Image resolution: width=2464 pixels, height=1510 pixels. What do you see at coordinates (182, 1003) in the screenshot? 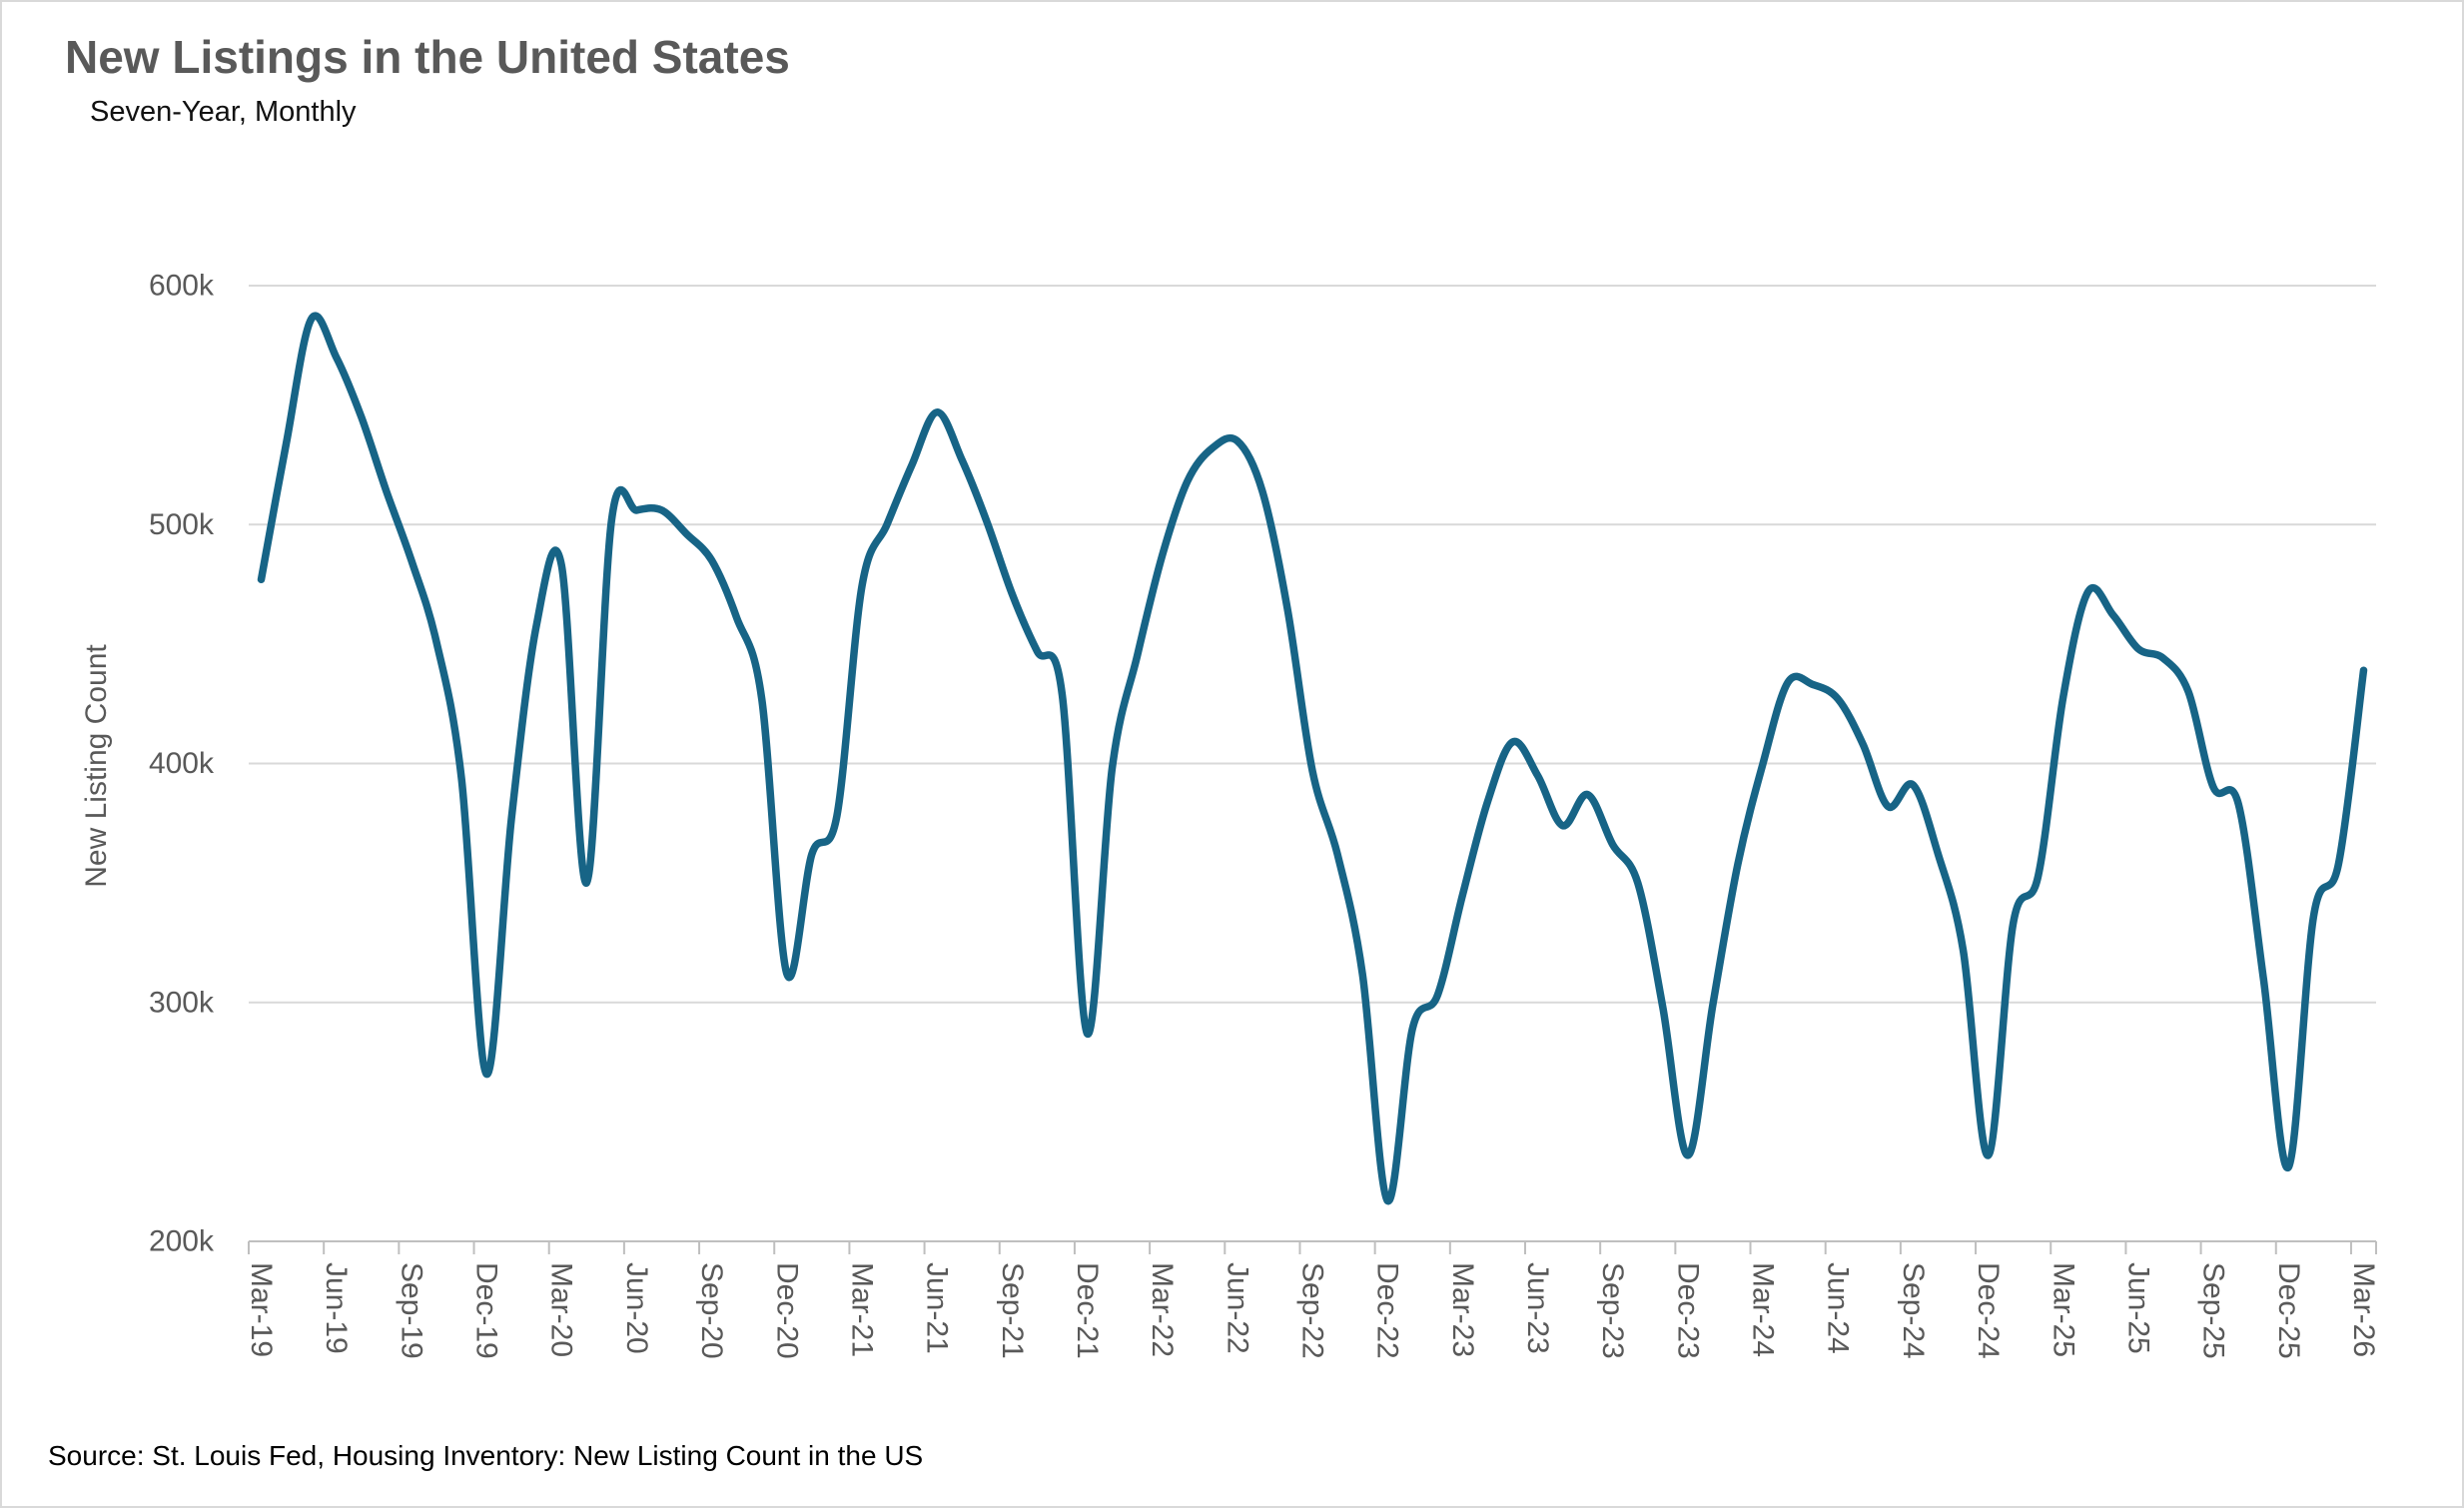
I see `y-tick-label: 300k` at bounding box center [182, 1003].